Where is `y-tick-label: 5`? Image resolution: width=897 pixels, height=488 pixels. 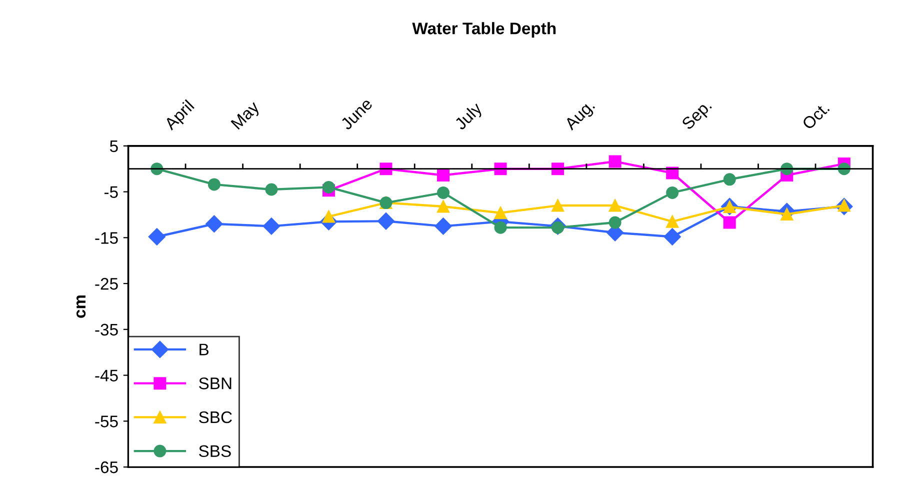
y-tick-label: 5 is located at coordinates (114, 146).